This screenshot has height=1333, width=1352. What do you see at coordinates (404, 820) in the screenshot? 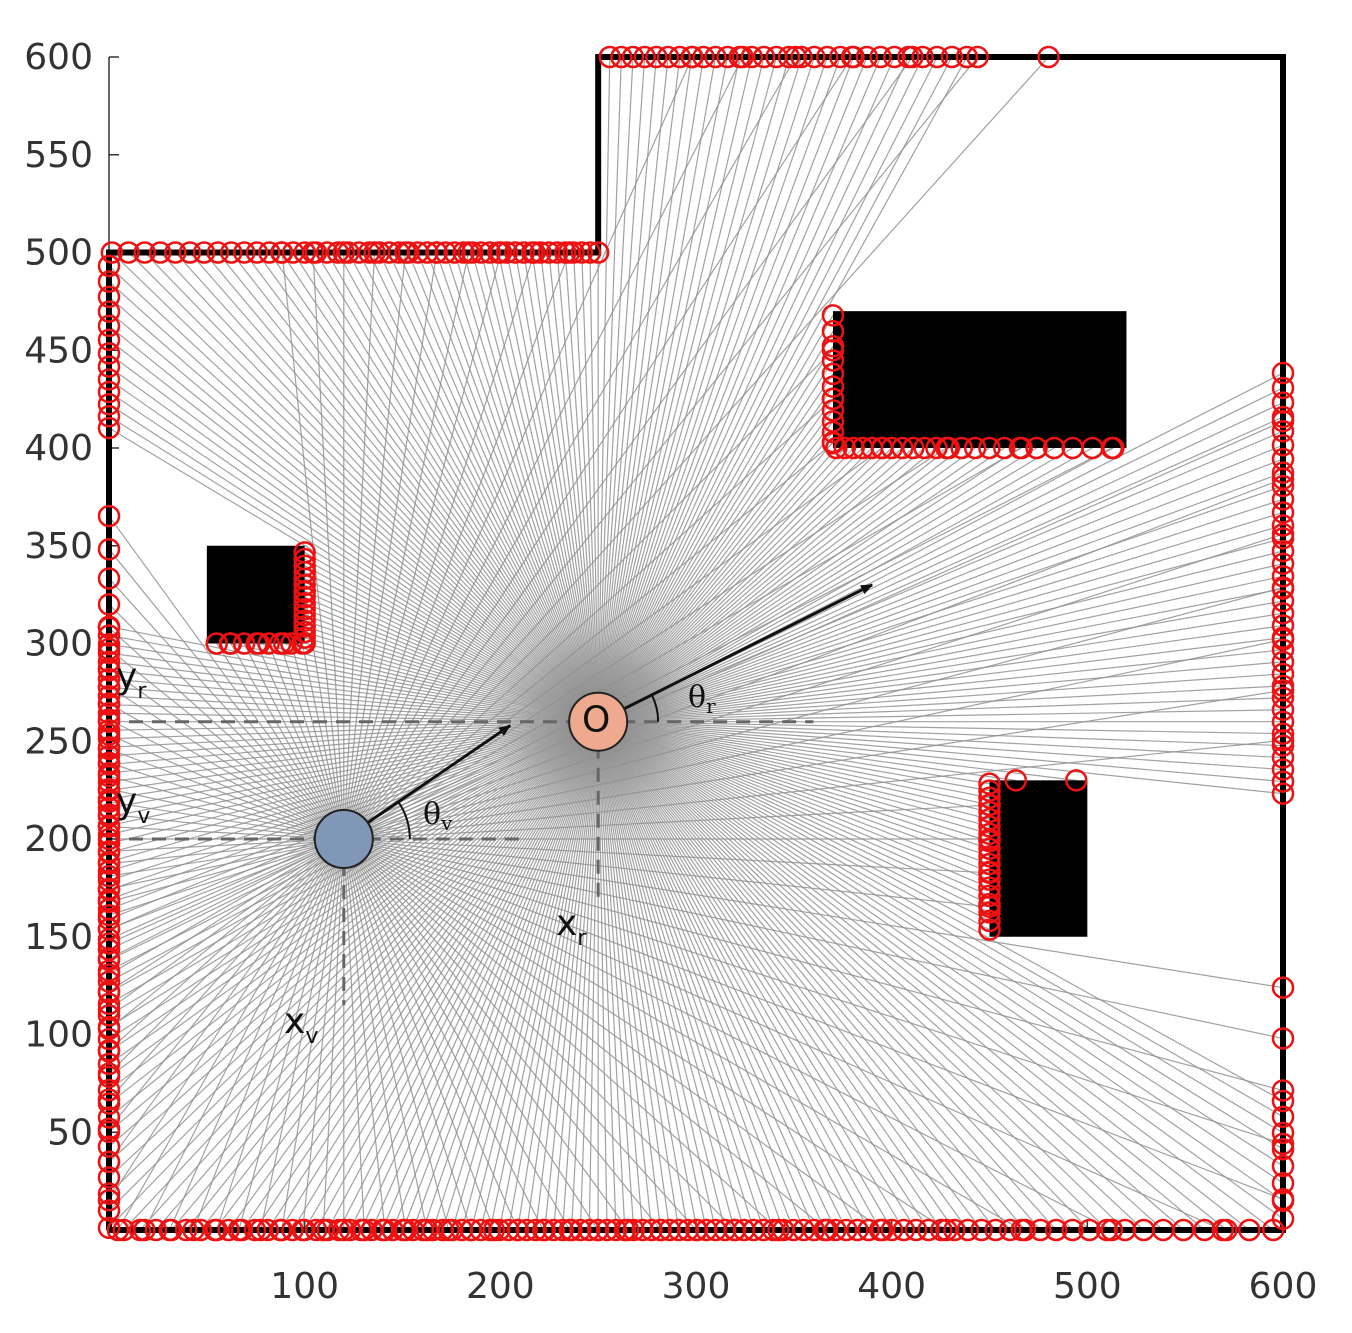
I see `theta-v-arc` at bounding box center [404, 820].